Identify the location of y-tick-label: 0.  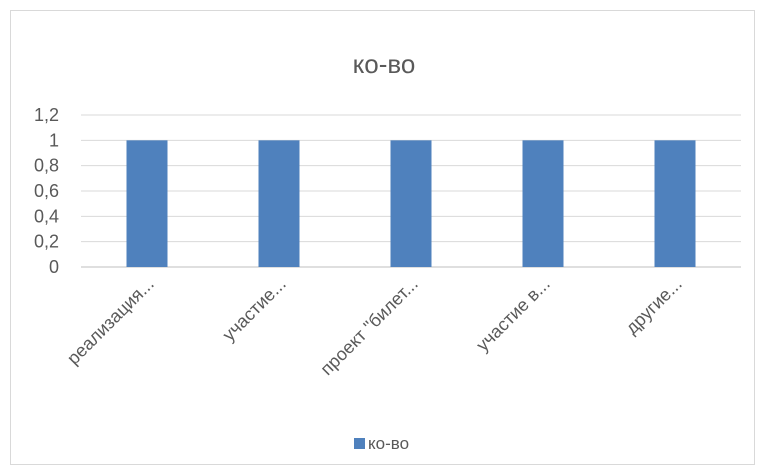
(54, 267).